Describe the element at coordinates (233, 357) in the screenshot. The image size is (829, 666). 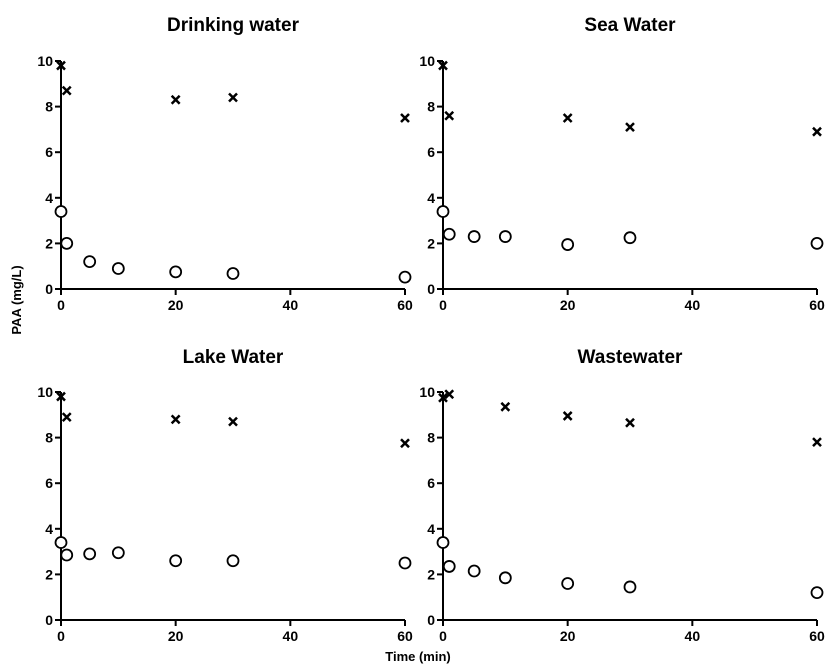
I see `chart-title: Lake Water` at that location.